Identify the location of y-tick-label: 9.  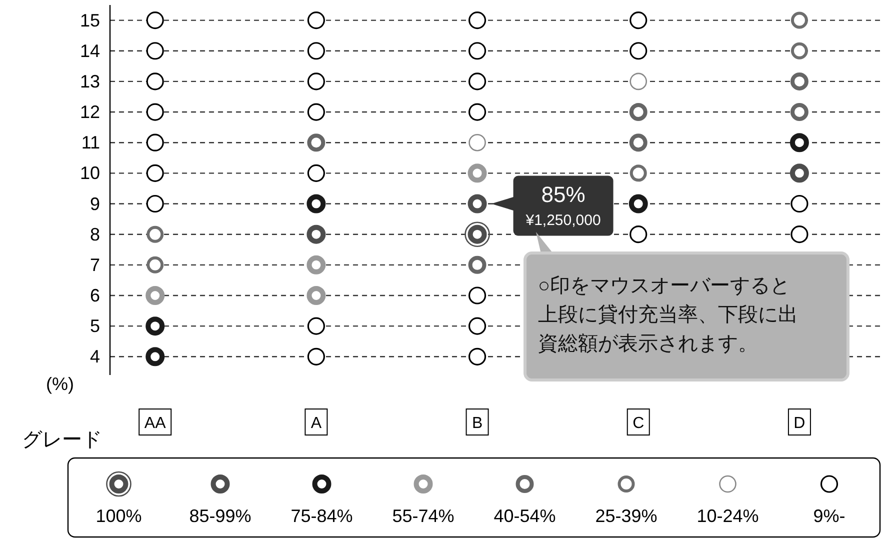
(95, 204).